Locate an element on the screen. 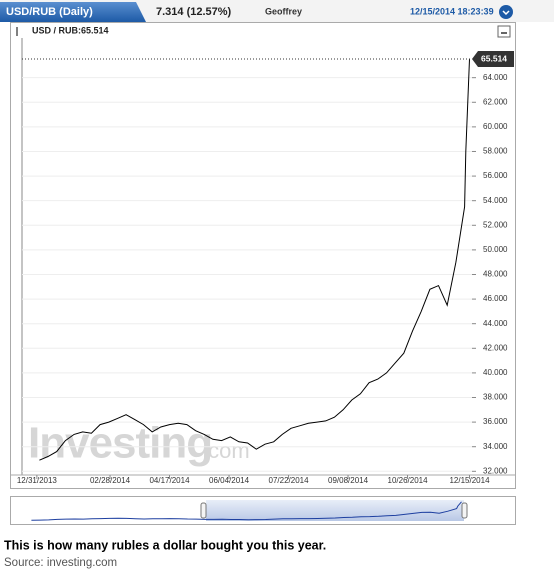 The height and width of the screenshot is (571, 554). tab-title: USD/RUB (Daily) is located at coordinates (49, 12).